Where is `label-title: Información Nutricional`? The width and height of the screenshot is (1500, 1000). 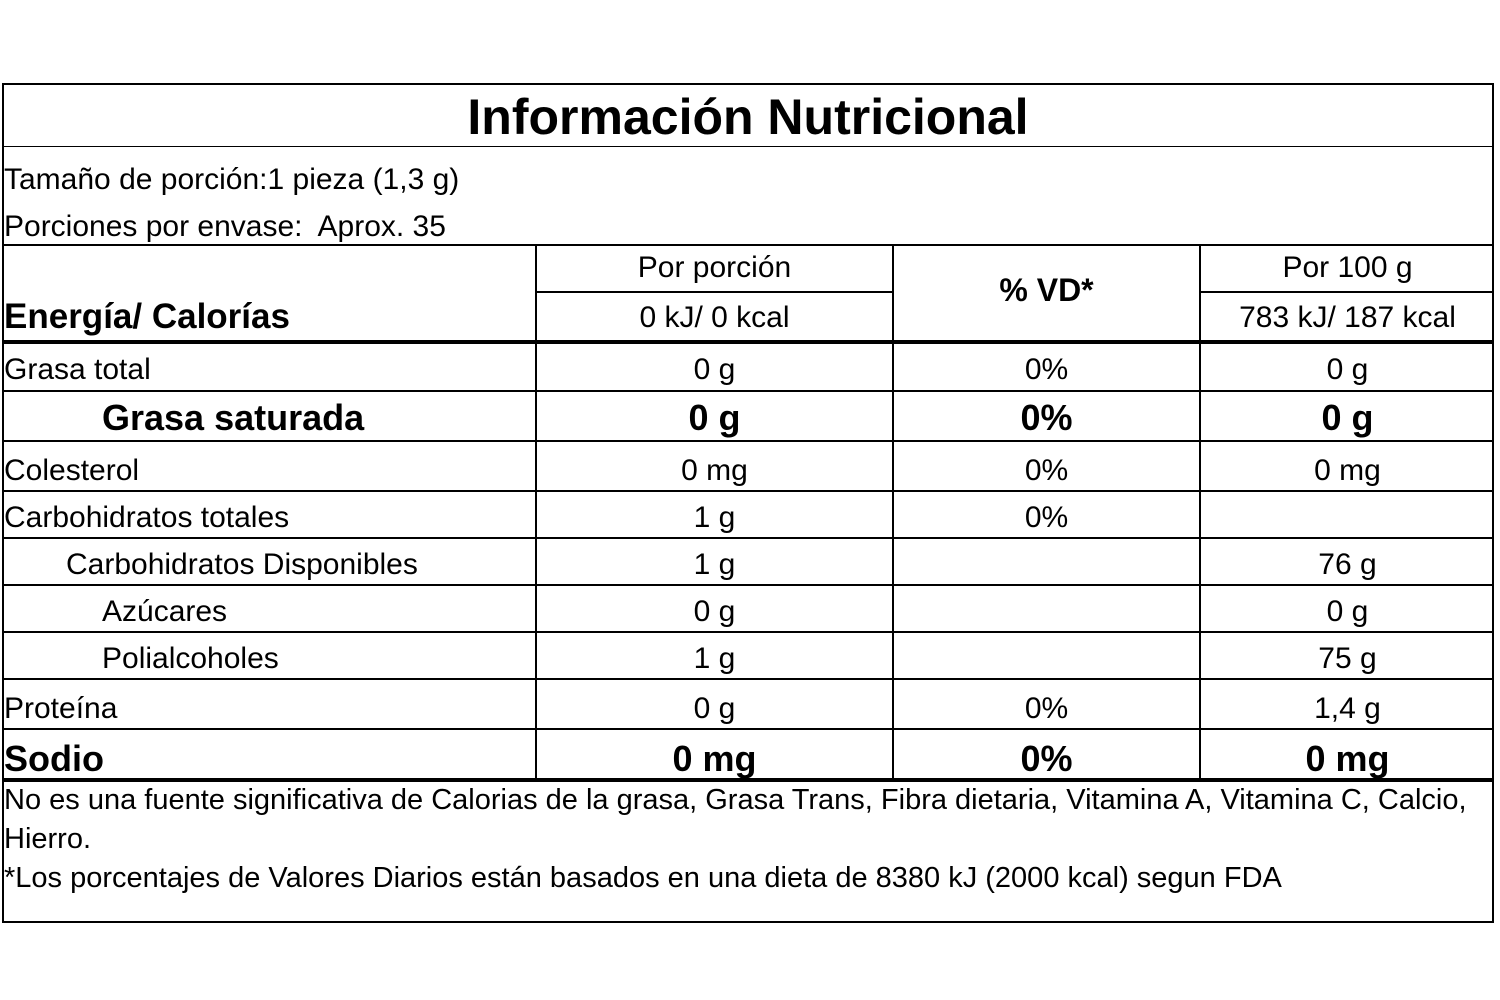 label-title: Información Nutricional is located at coordinates (748, 116).